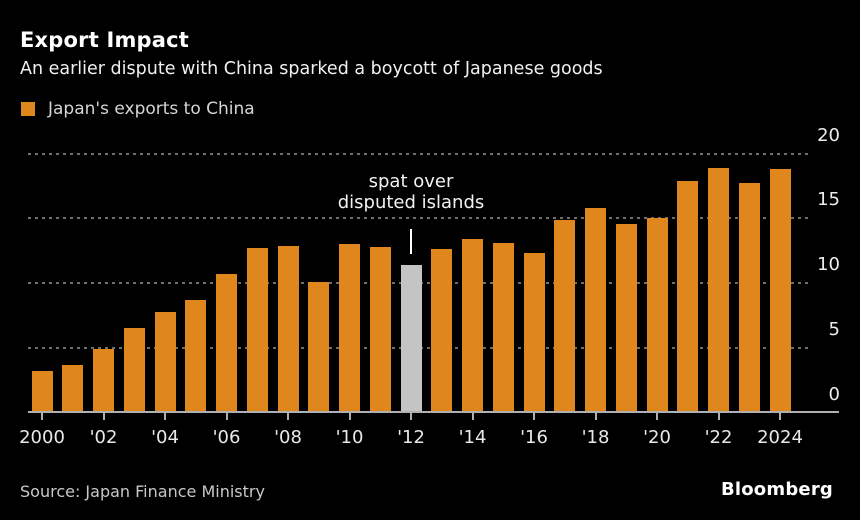 The image size is (860, 520). What do you see at coordinates (349, 416) in the screenshot?
I see `x-tick-2010` at bounding box center [349, 416].